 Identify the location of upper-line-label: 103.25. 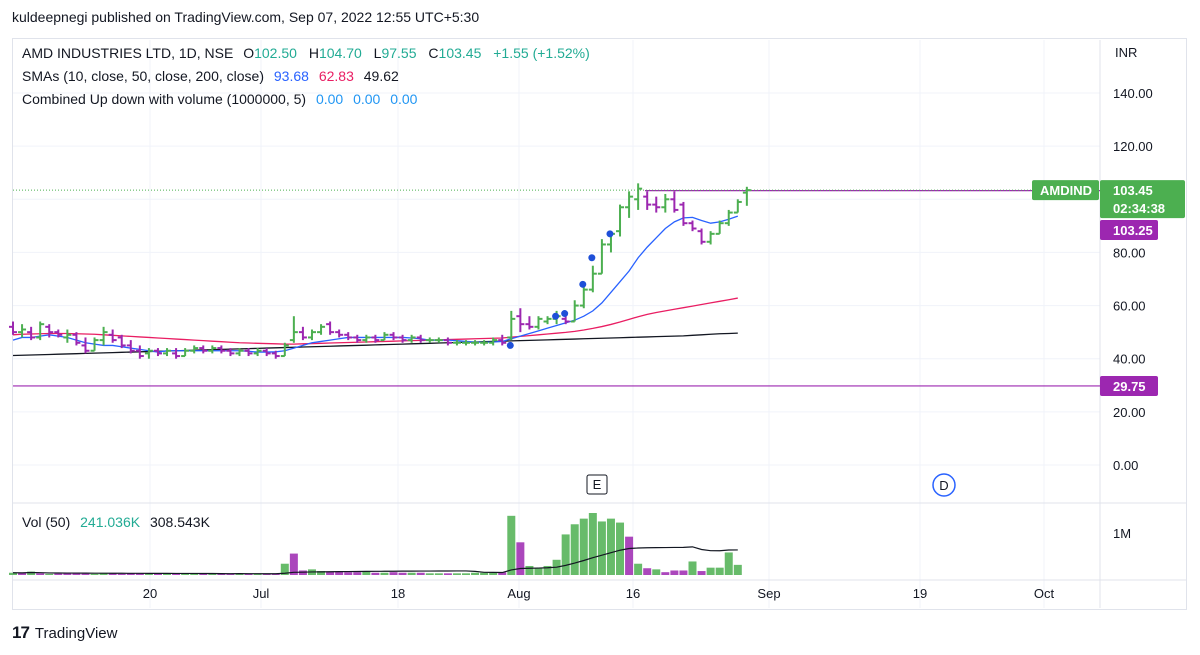
(1133, 230).